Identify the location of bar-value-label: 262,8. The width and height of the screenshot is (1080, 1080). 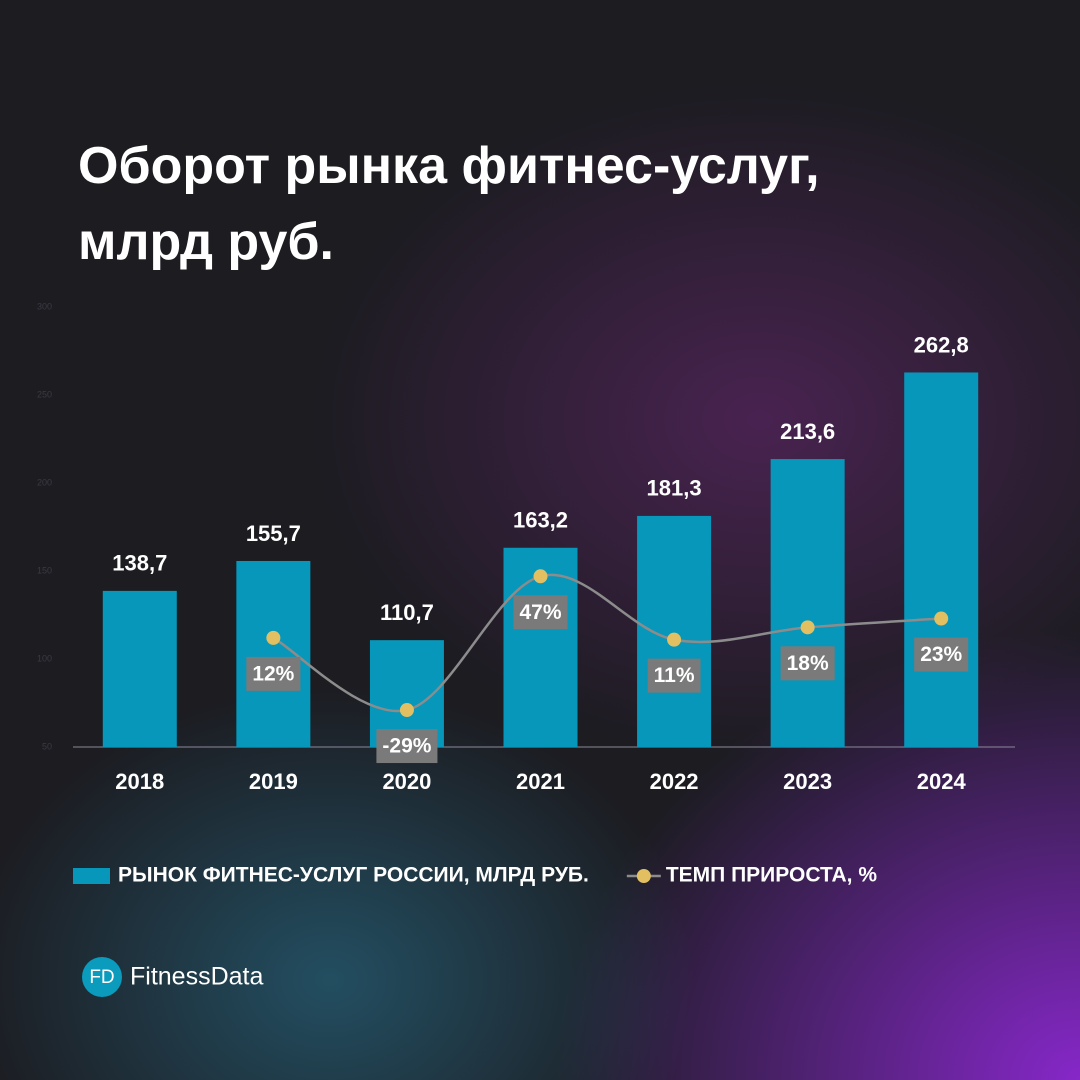
(941, 344).